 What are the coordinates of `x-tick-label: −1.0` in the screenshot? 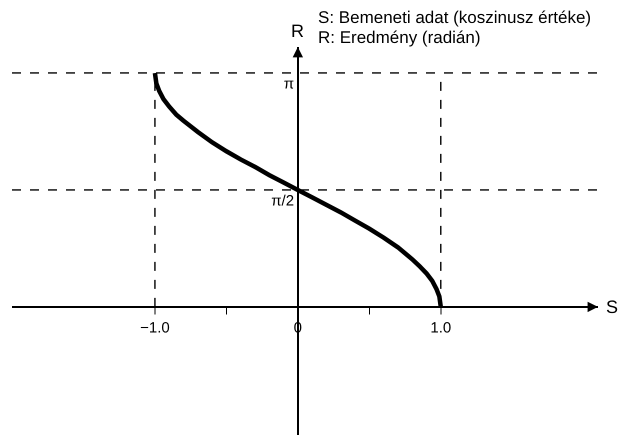 It's located at (155, 328).